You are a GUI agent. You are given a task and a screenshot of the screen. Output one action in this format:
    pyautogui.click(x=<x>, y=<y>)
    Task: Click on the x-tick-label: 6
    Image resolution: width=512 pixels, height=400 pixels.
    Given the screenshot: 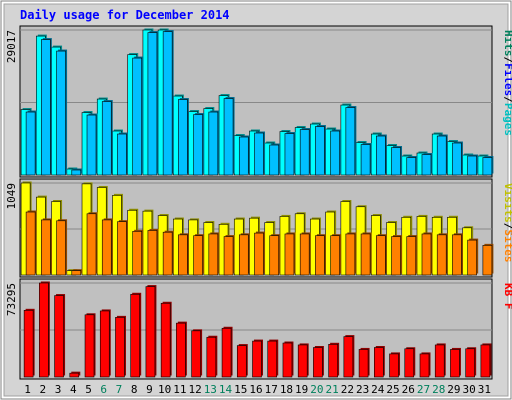 What is the action you would take?
    pyautogui.click(x=103, y=389)
    